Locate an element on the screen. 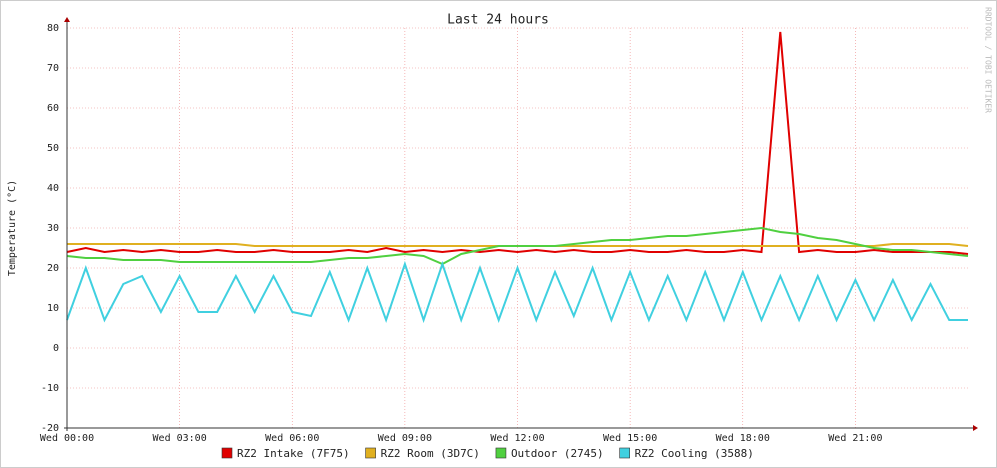 The height and width of the screenshot is (468, 997). y-tick-label: -20 is located at coordinates (50, 428).